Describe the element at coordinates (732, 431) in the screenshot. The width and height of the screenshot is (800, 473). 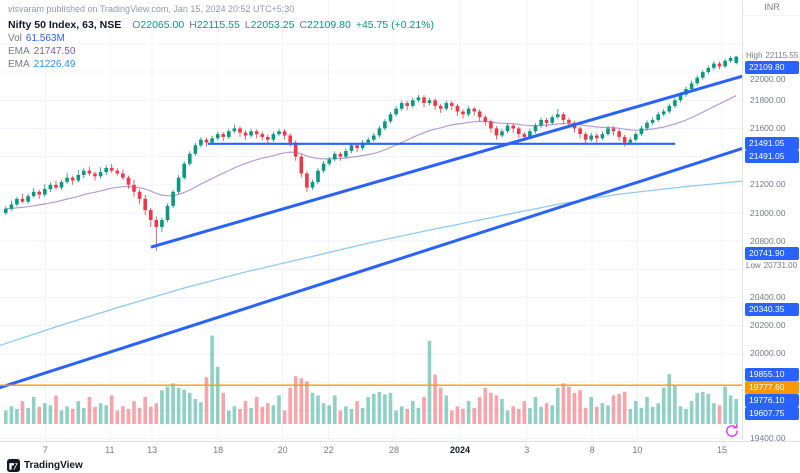
I see `circular-arrows-icon` at that location.